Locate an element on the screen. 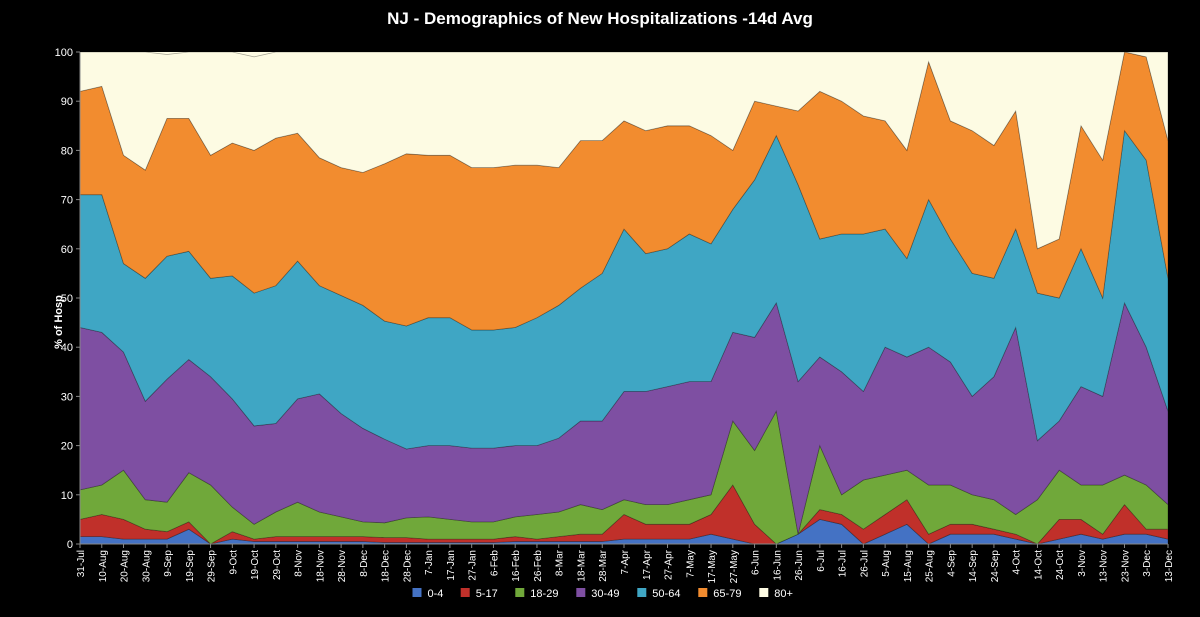 This screenshot has height=617, width=1200. x-tick-label: 18-Nov is located at coordinates (320, 566).